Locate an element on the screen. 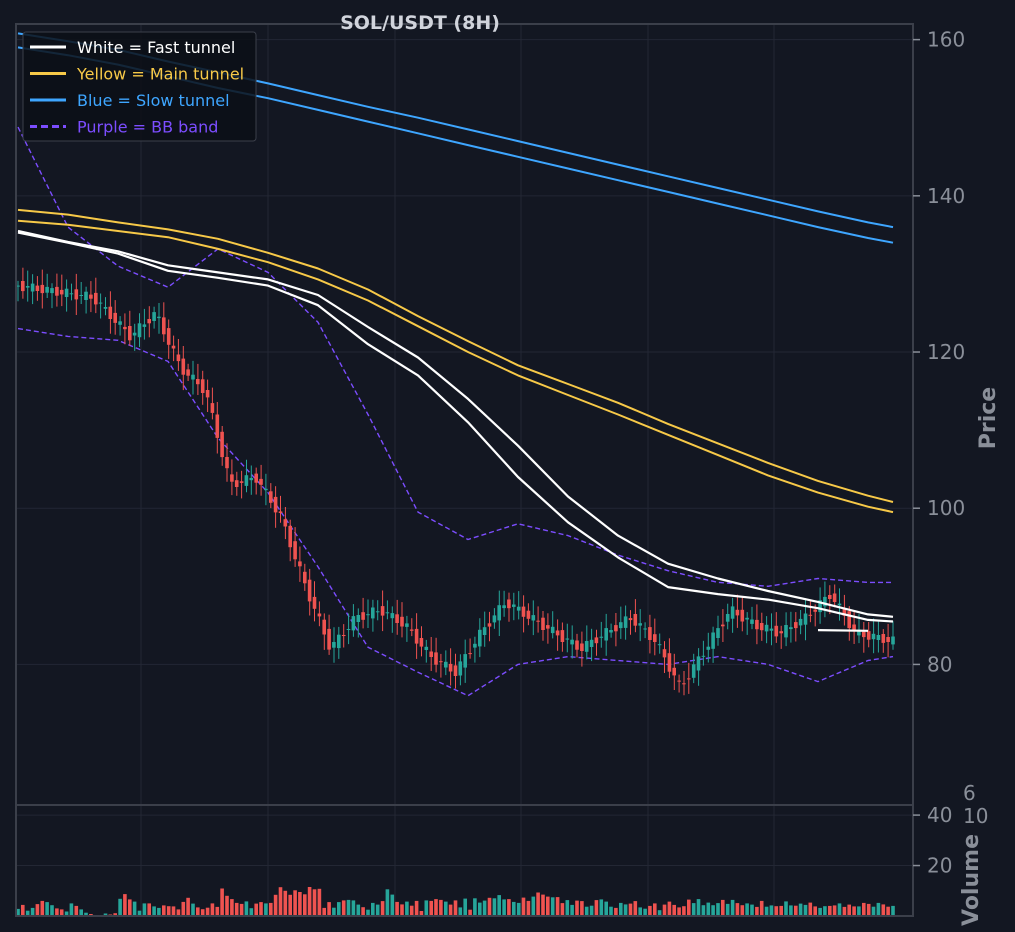 The height and width of the screenshot is (932, 1015). legend-box is located at coordinates (139, 86).